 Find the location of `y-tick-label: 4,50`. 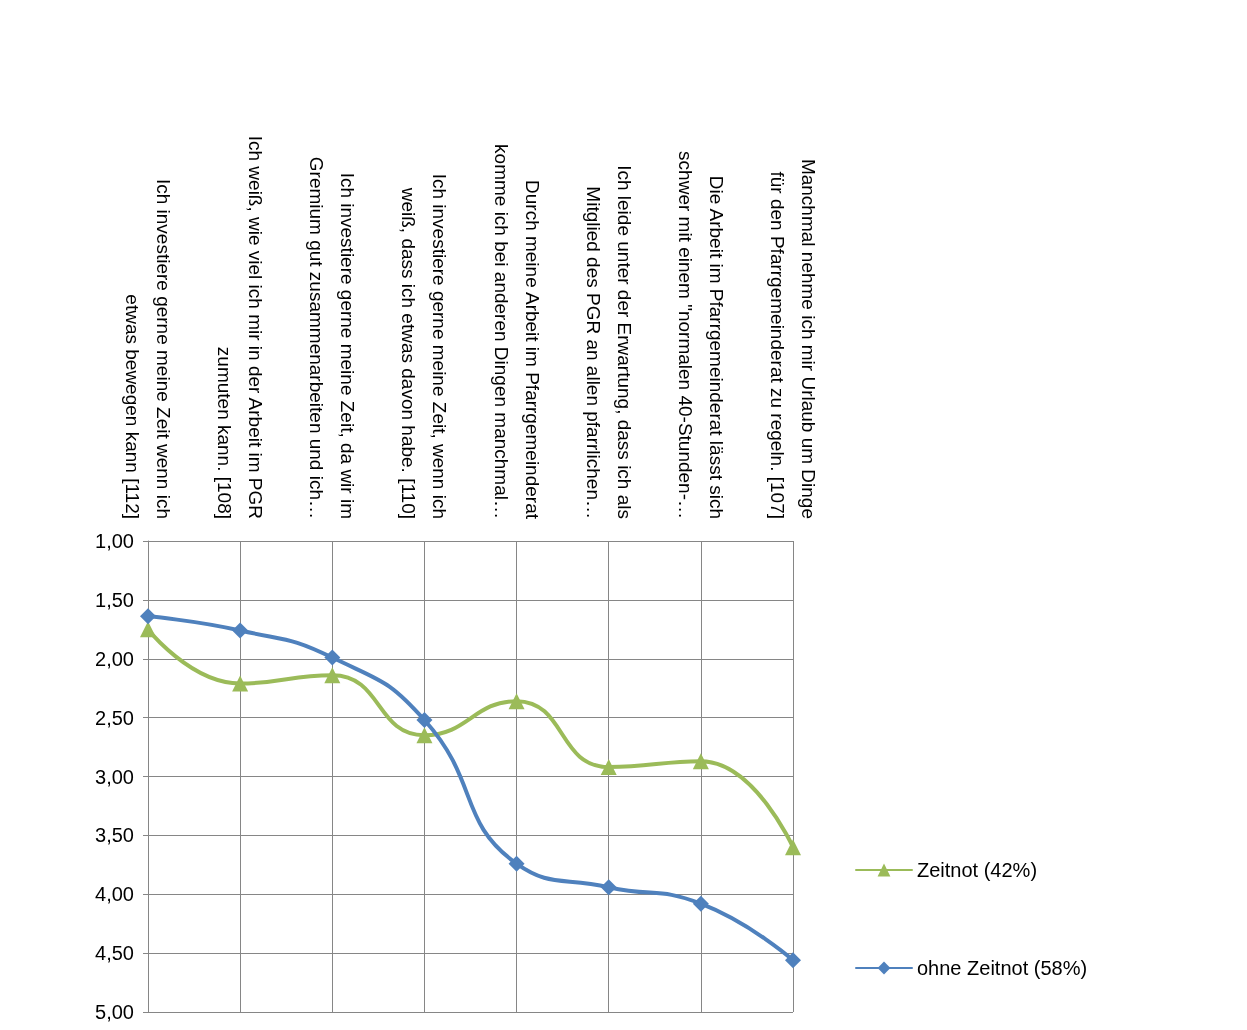

y-tick-label: 4,50 is located at coordinates (114, 953).